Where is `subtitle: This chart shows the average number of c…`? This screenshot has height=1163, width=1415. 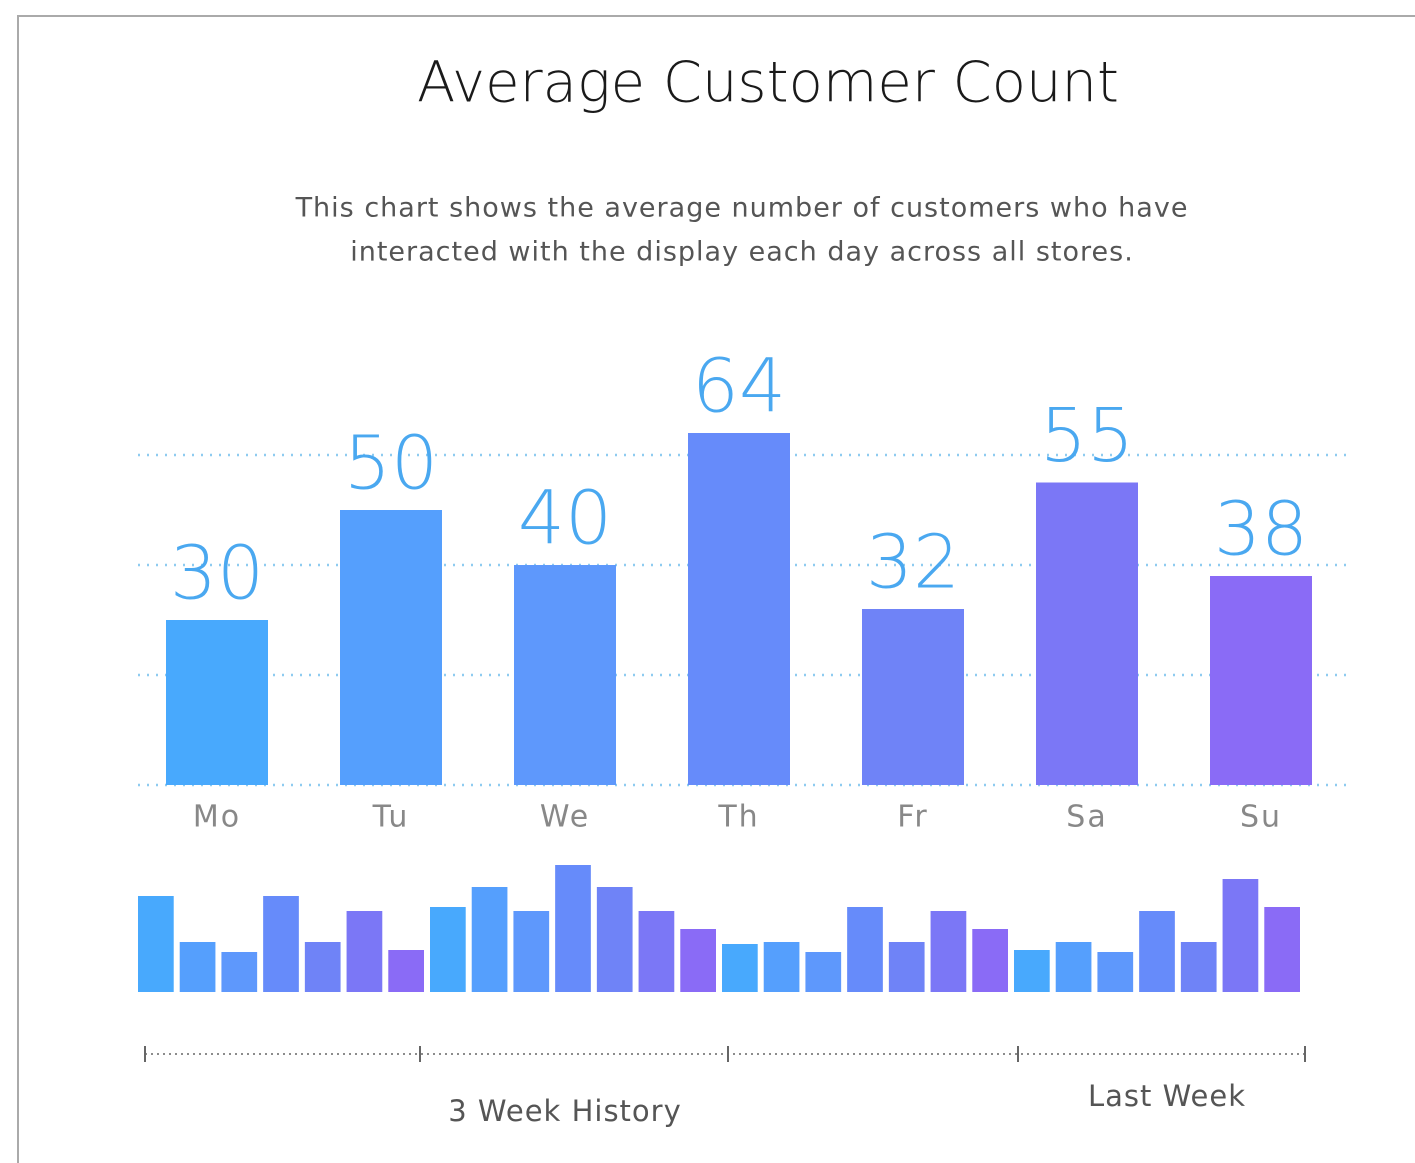 subtitle: This chart shows the average number of c… is located at coordinates (742, 208).